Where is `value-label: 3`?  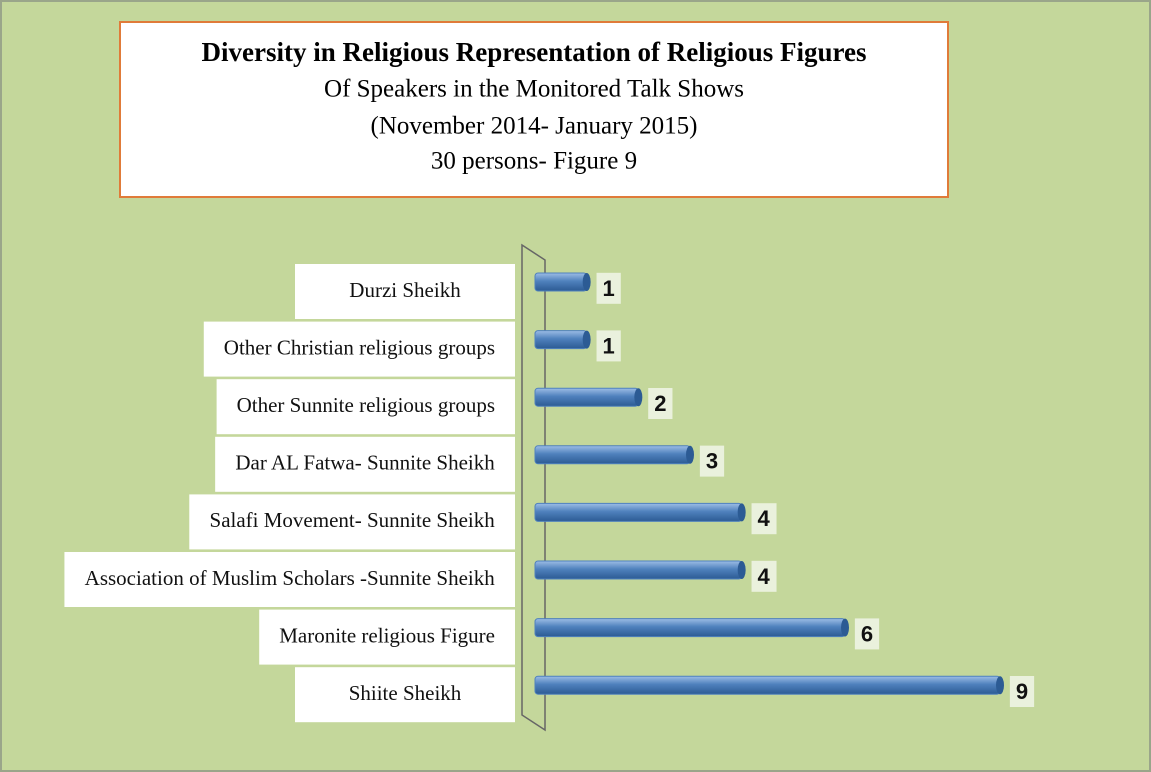 value-label: 3 is located at coordinates (712, 461).